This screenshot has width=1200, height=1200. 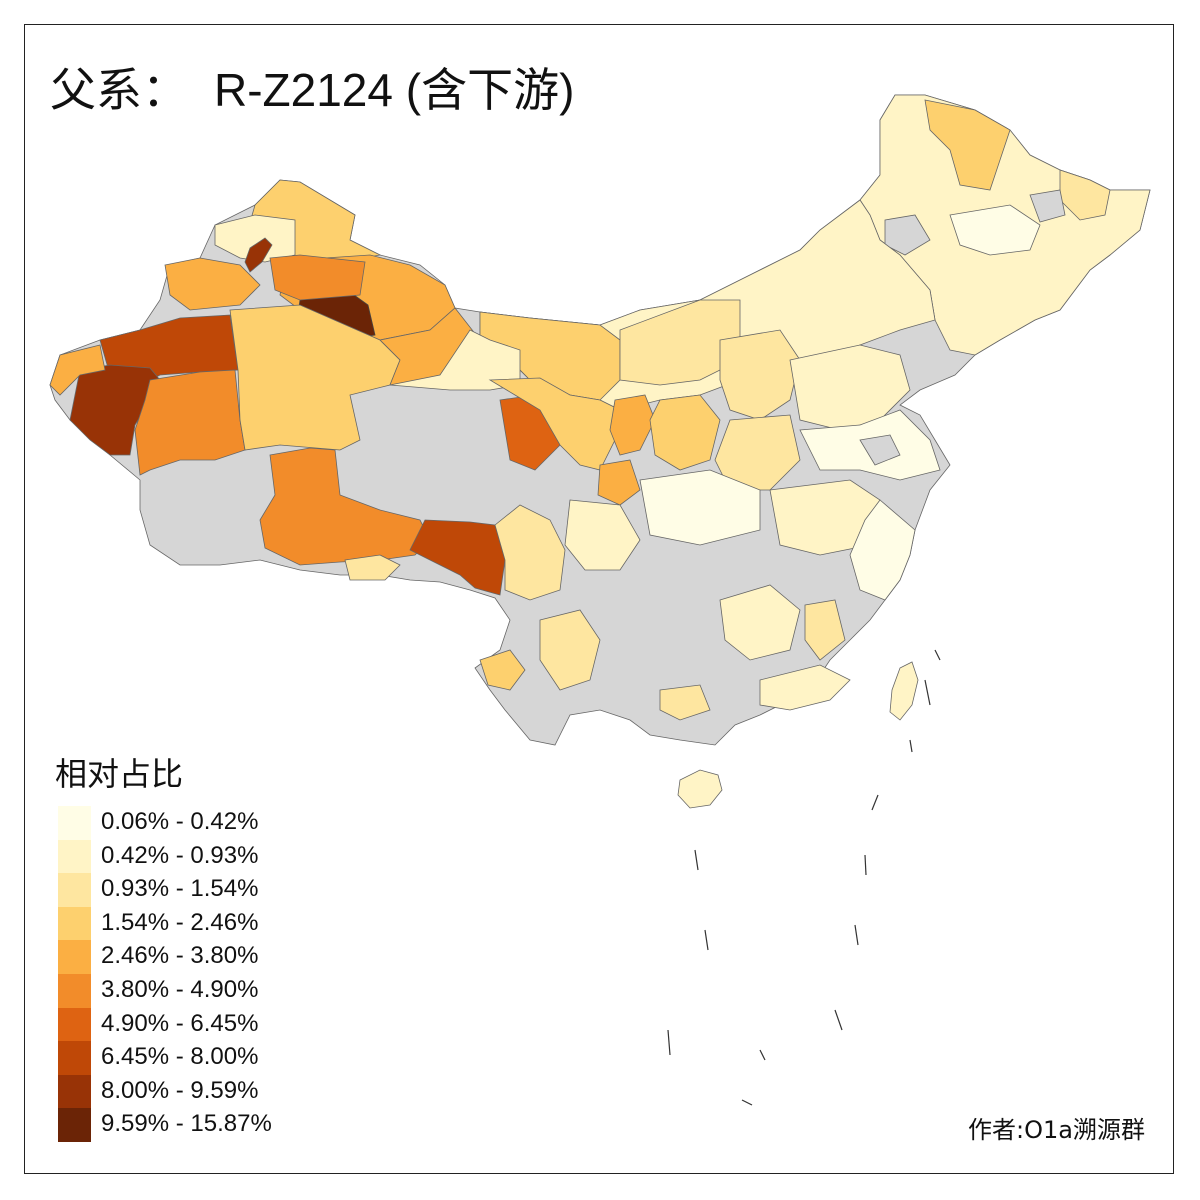 I want to click on region-sichuan-w, so click(x=530, y=552).